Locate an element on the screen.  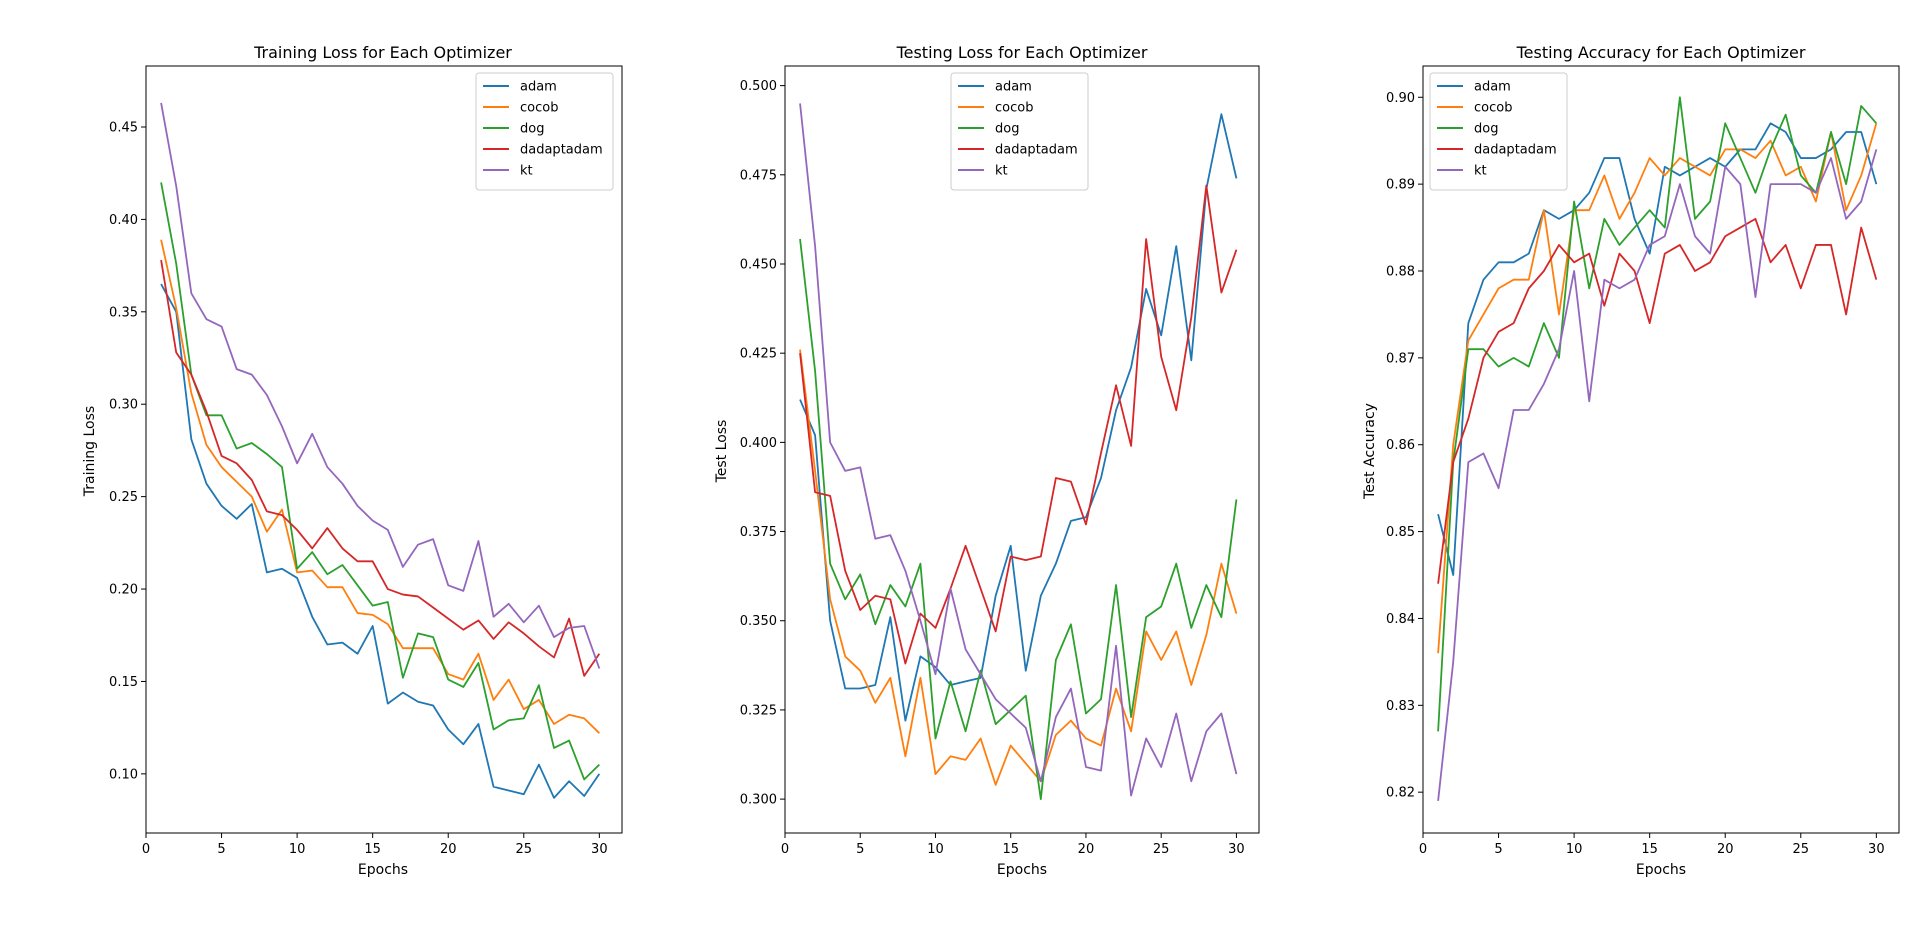
testing-loss-series-adam is located at coordinates (1018, 417).